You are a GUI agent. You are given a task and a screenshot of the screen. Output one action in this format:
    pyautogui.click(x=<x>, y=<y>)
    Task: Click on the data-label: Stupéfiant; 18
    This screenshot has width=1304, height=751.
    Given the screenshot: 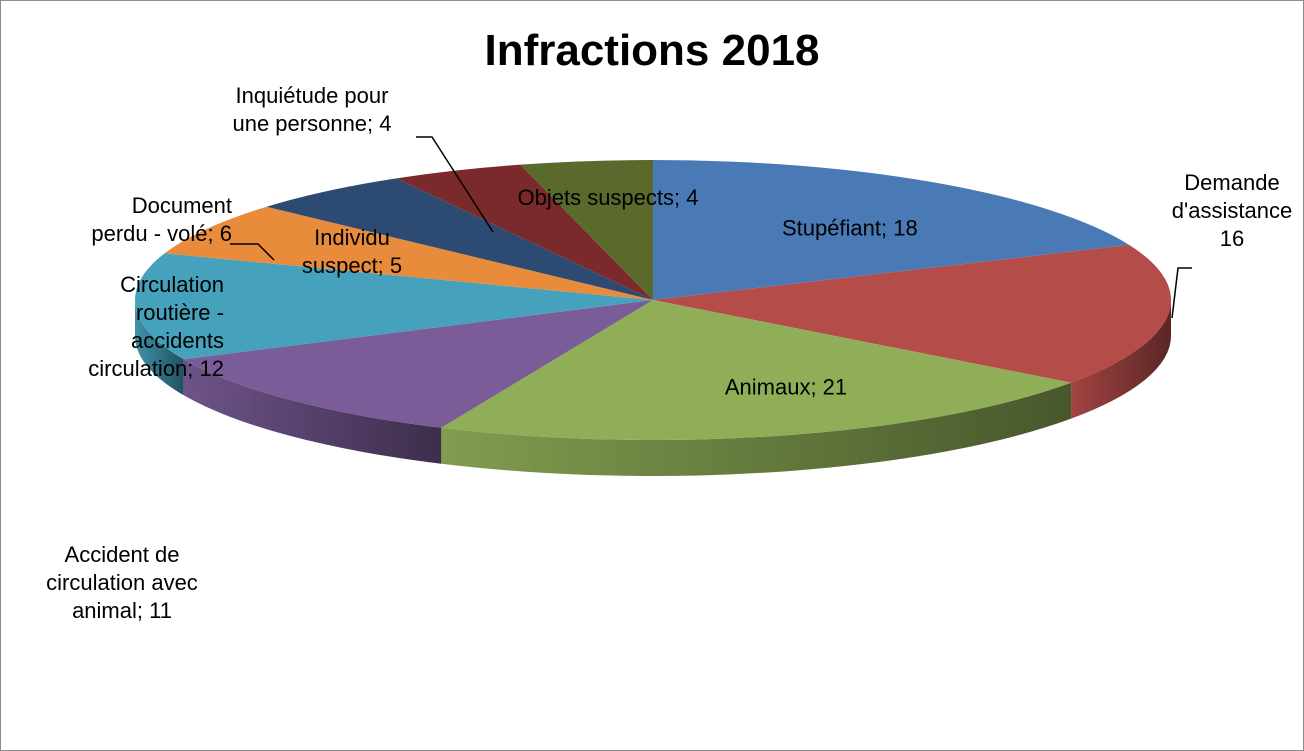 What is the action you would take?
    pyautogui.click(x=850, y=228)
    